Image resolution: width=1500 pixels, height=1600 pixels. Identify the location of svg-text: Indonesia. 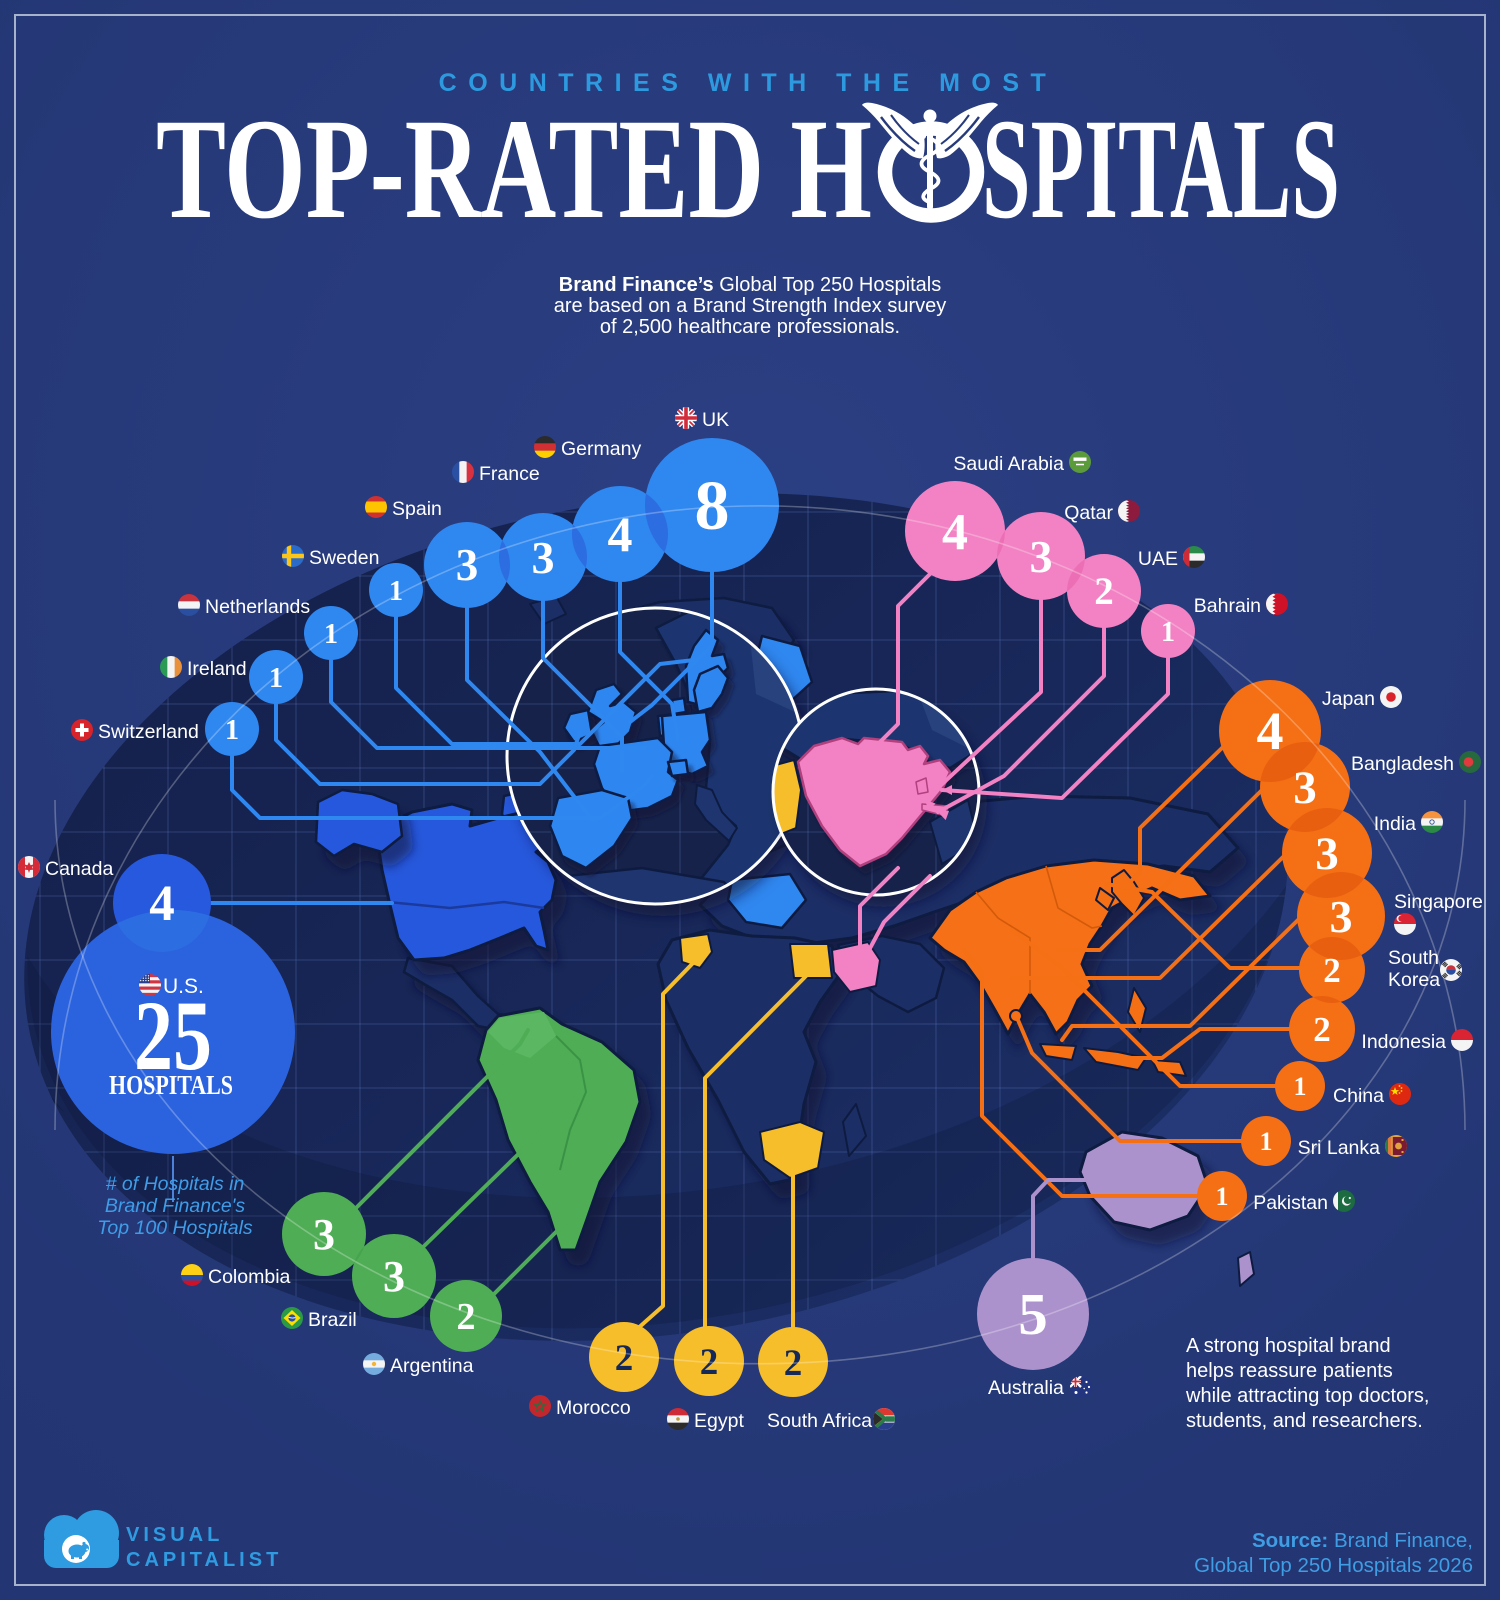
(1403, 1042).